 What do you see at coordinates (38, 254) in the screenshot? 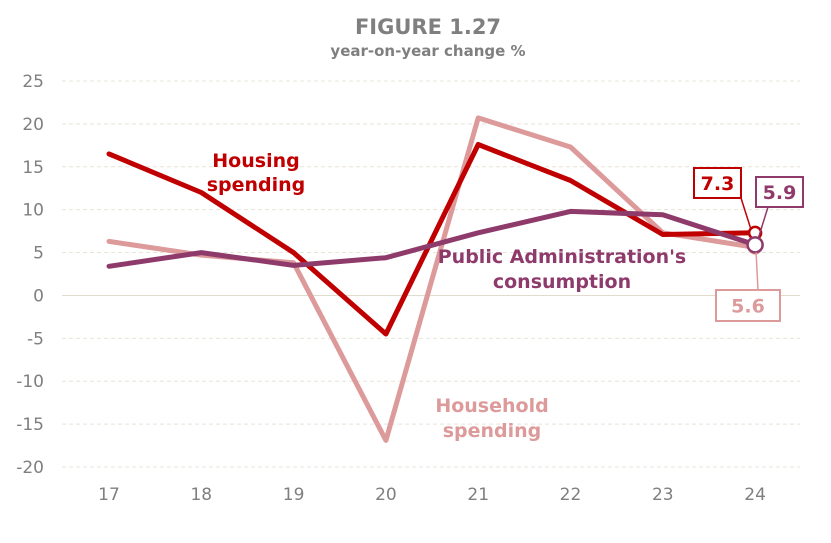
I see `y-tick-label: 5` at bounding box center [38, 254].